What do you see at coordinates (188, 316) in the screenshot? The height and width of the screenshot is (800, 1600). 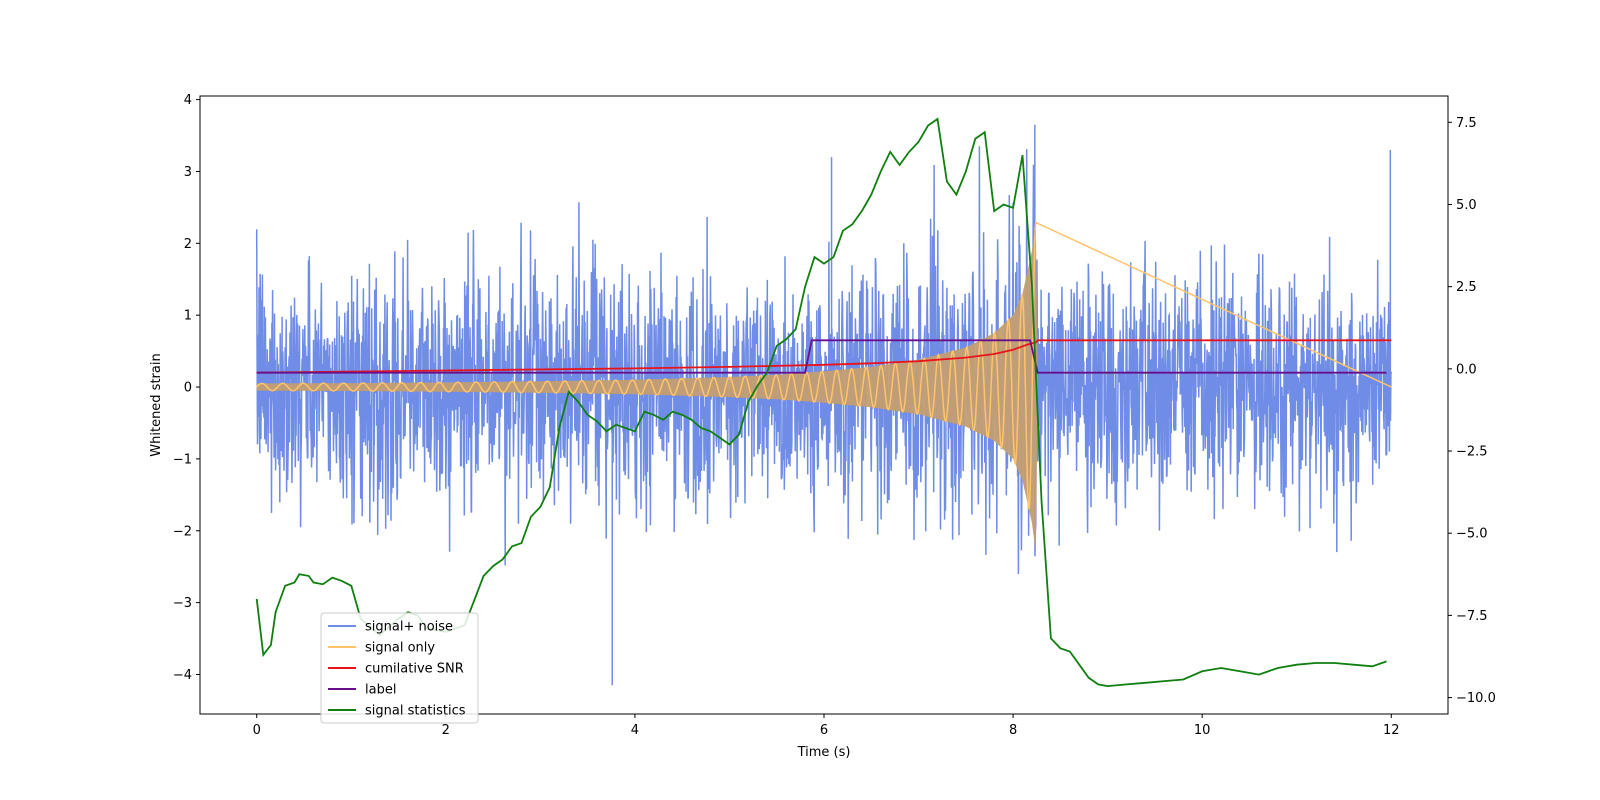 I see `y-tick-label: 1` at bounding box center [188, 316].